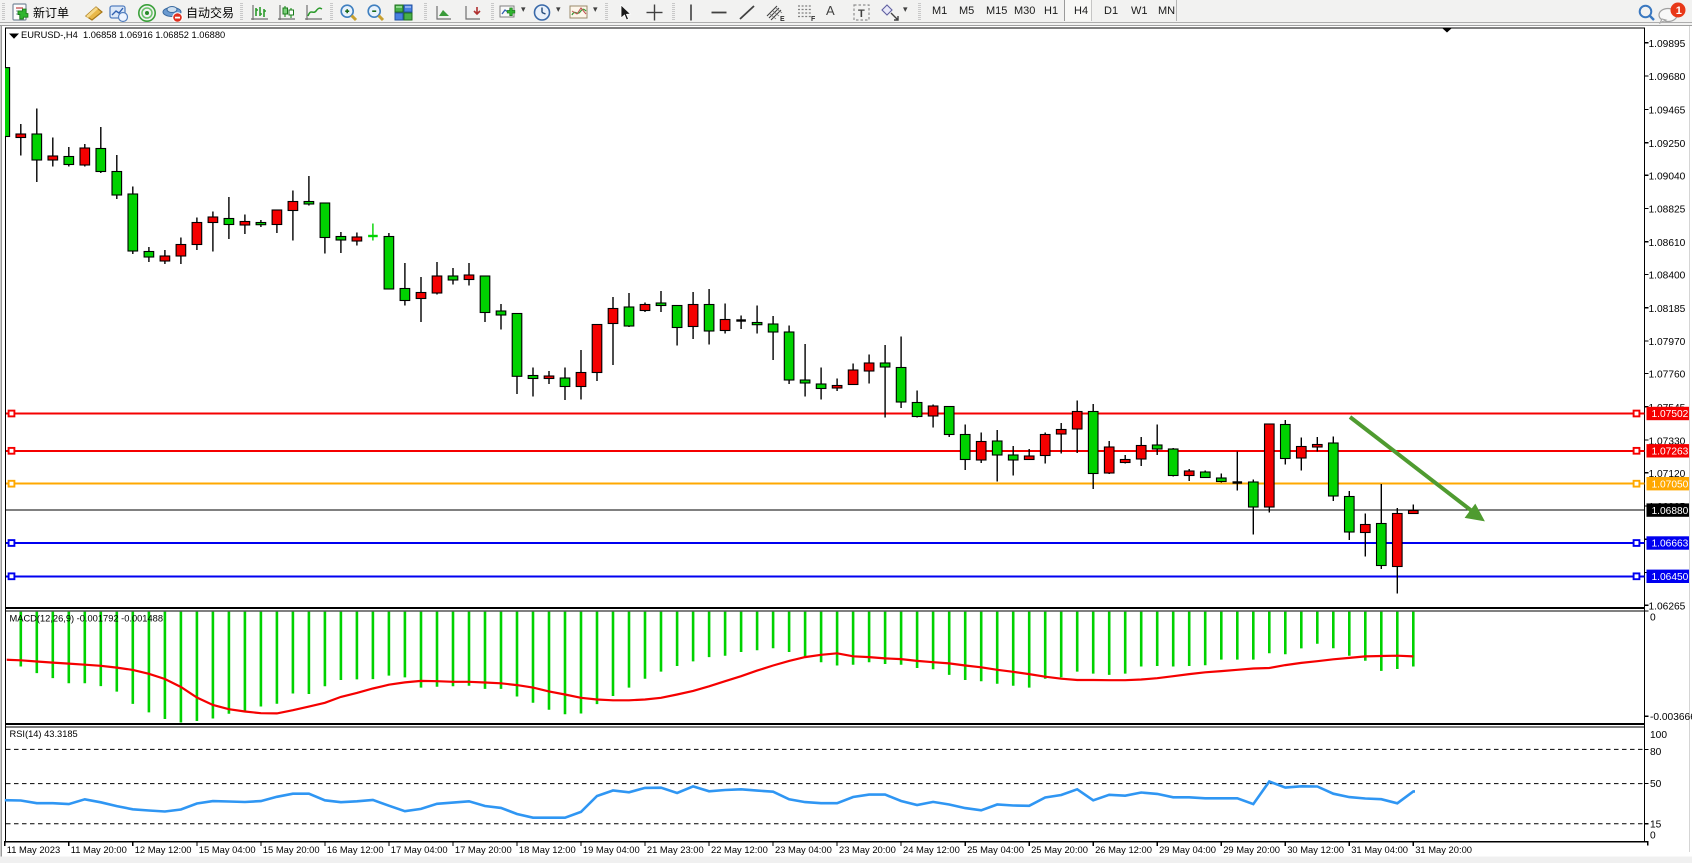 This screenshot has width=1692, height=863. What do you see at coordinates (1667, 111) in the screenshot?
I see `svg-text: 1.09465` at bounding box center [1667, 111].